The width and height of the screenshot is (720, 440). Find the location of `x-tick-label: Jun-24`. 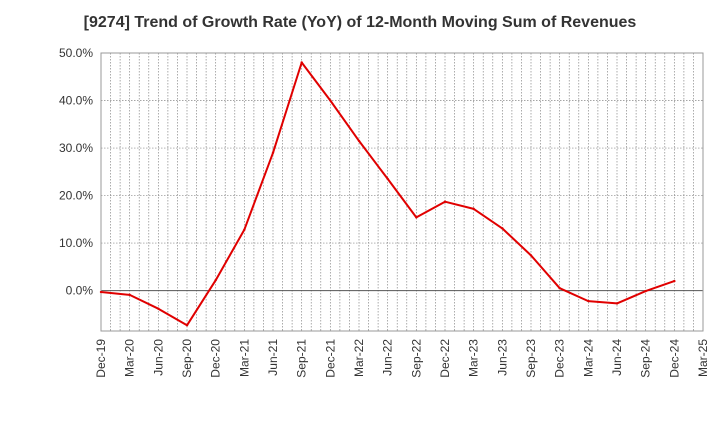

x-tick-label: Jun-24 is located at coordinates (617, 357).